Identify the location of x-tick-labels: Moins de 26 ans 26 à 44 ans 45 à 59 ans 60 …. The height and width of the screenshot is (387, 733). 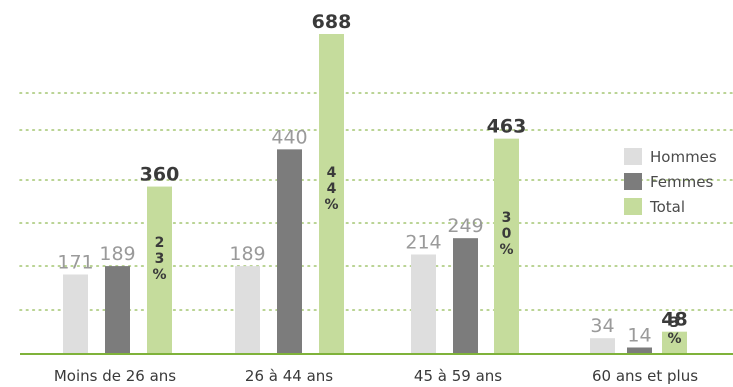
(376, 376).